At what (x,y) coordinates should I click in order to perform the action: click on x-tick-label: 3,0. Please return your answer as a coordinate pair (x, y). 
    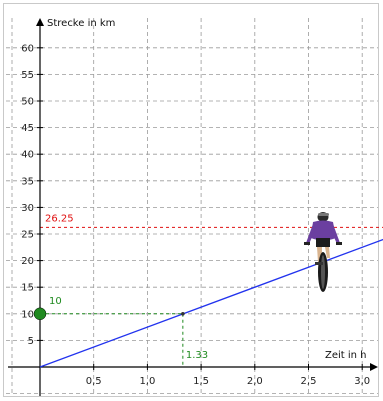
    Looking at the image, I should click on (362, 381).